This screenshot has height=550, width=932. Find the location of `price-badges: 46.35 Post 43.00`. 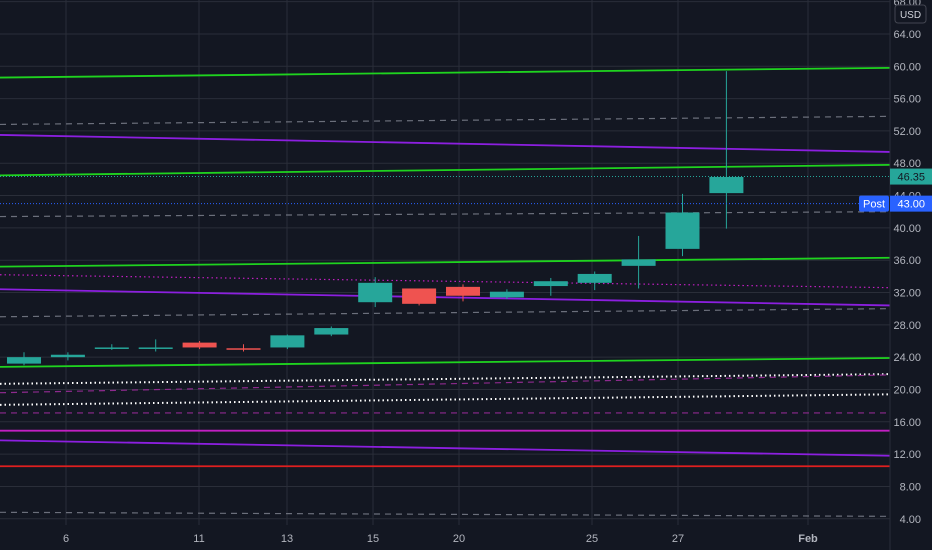

price-badges: 46.35 Post 43.00 is located at coordinates (895, 190).